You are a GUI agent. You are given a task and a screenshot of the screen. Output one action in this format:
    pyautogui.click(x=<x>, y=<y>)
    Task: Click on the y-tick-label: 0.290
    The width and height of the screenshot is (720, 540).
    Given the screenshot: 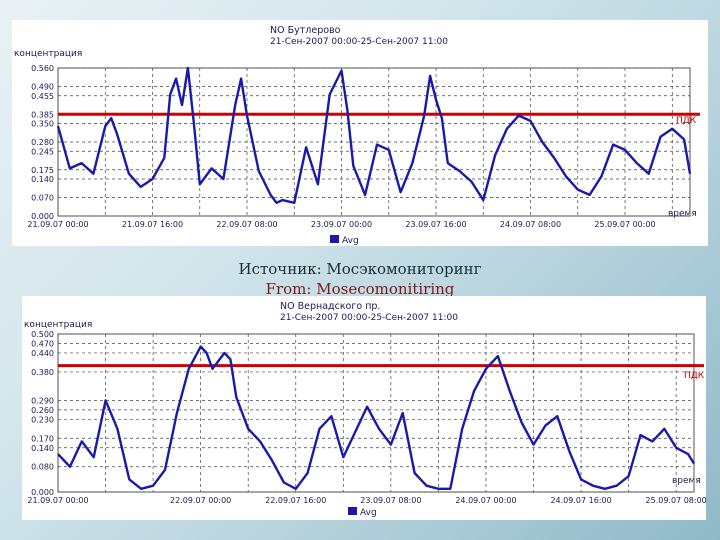 What is the action you would take?
    pyautogui.click(x=42, y=400)
    